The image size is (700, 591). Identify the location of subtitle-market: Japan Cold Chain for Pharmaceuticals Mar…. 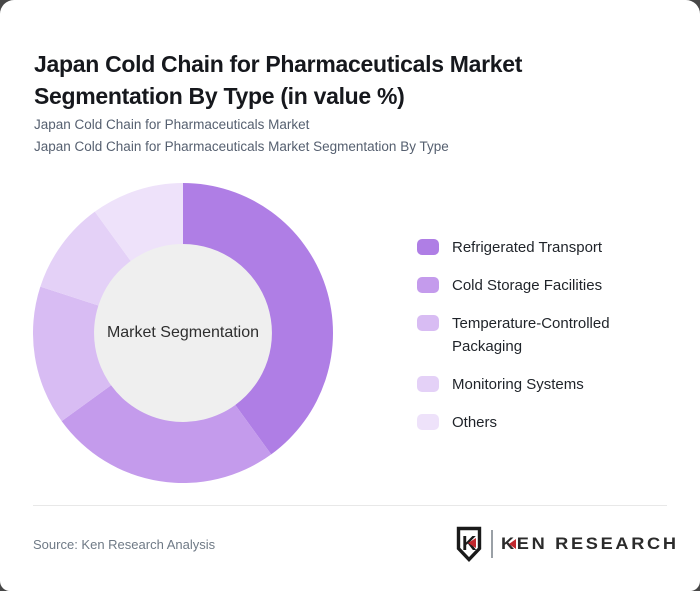
(172, 124).